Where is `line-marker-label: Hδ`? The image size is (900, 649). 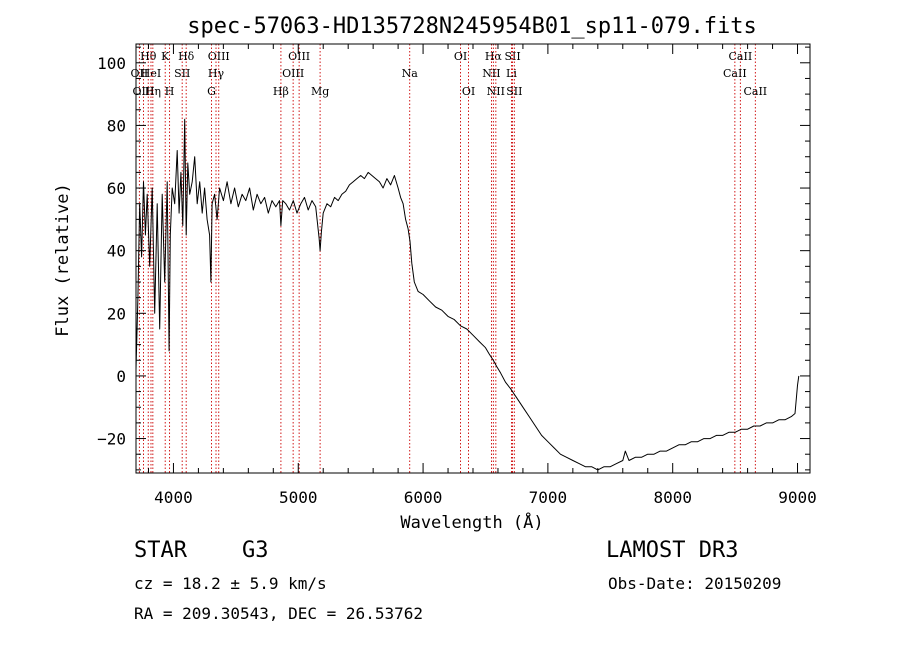 line-marker-label: Hδ is located at coordinates (186, 56).